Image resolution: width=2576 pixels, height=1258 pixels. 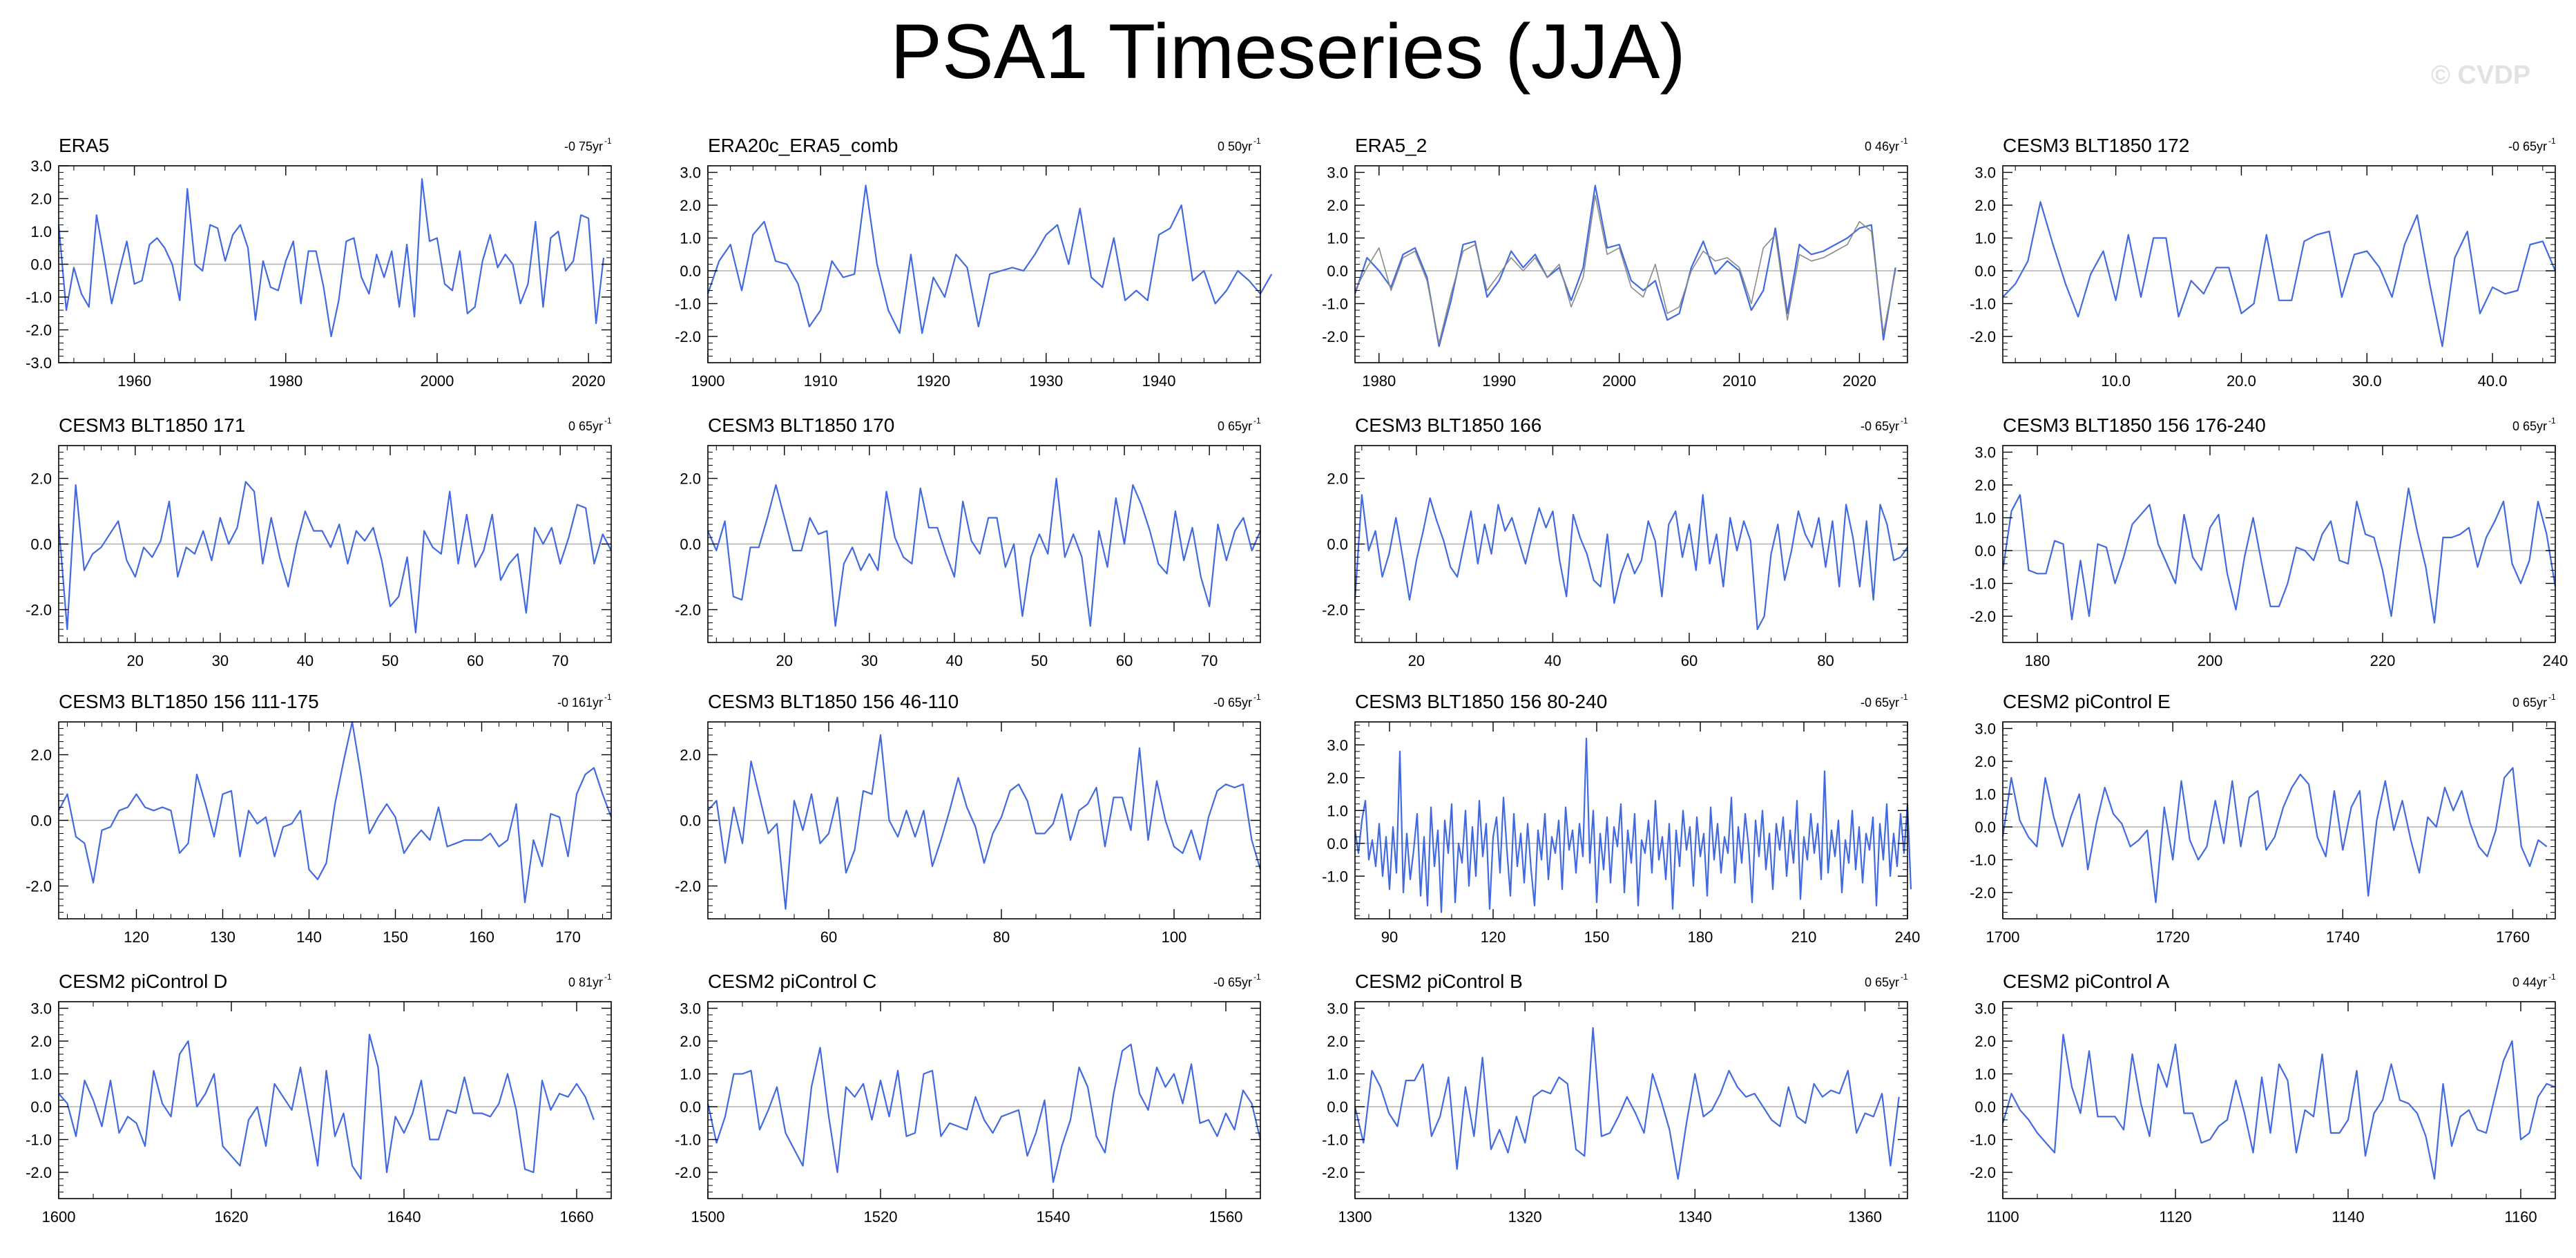 I want to click on chart-title: CESM3 BLT1850 171, so click(x=152, y=425).